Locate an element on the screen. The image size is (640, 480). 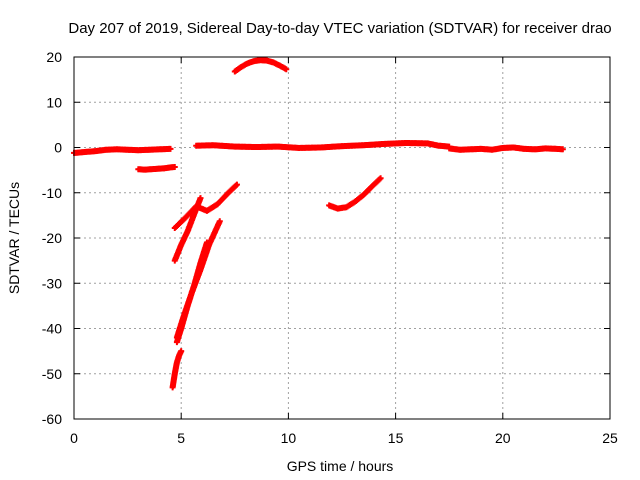
y-tick-label: 10 is located at coordinates (54, 102).